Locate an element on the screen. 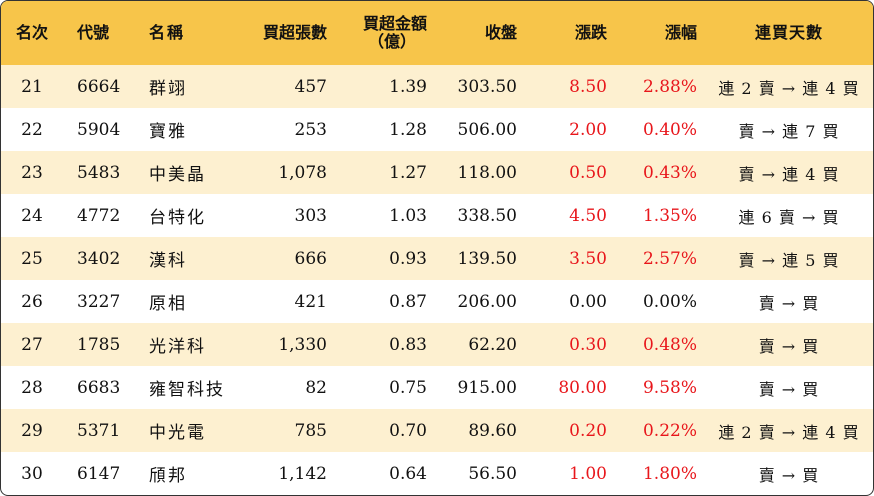 The image size is (874, 496). cell-change-pct: 1.80% is located at coordinates (669, 473).